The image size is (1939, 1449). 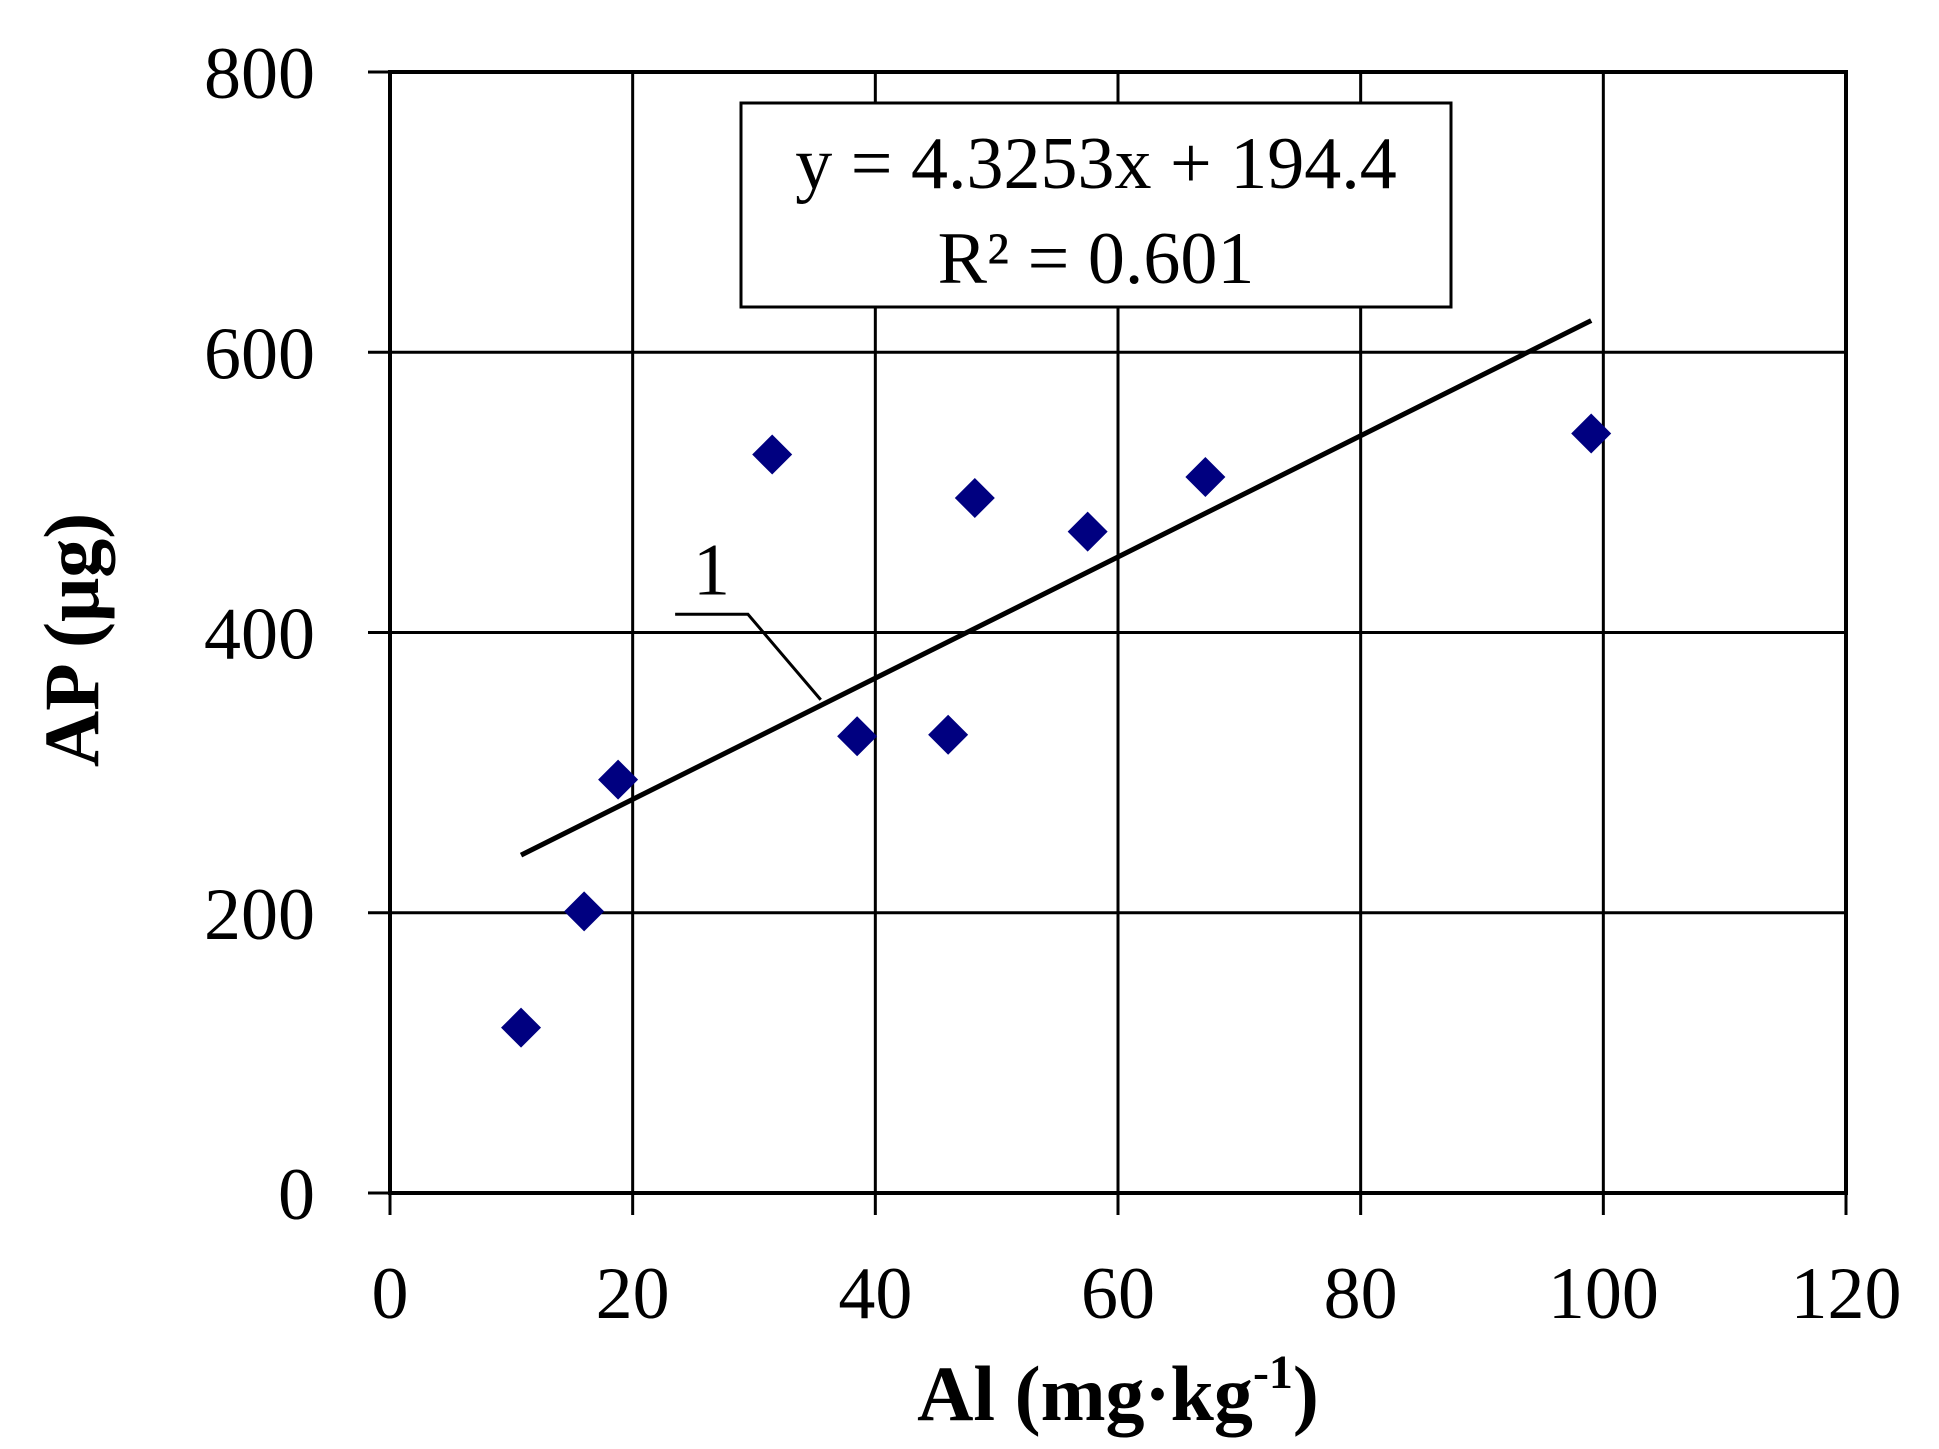 I want to click on x-axis-label-text: Al (mg·kg, so click(x=1085, y=1393).